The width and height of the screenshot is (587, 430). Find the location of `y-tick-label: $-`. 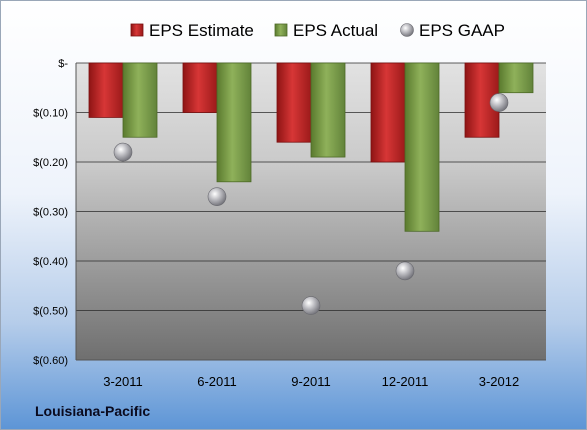

y-tick-label: $- is located at coordinates (63, 64).